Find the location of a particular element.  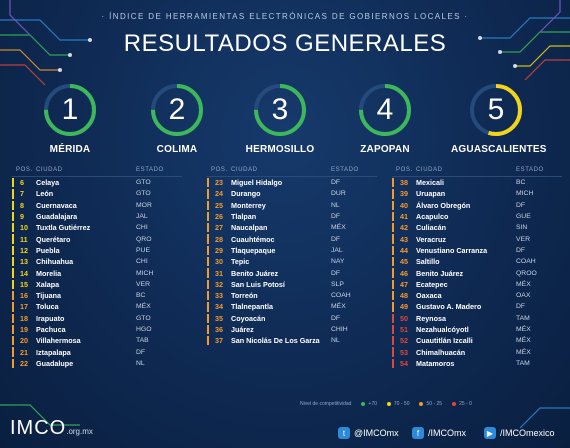

row-city: Uruapan is located at coordinates (431, 194).